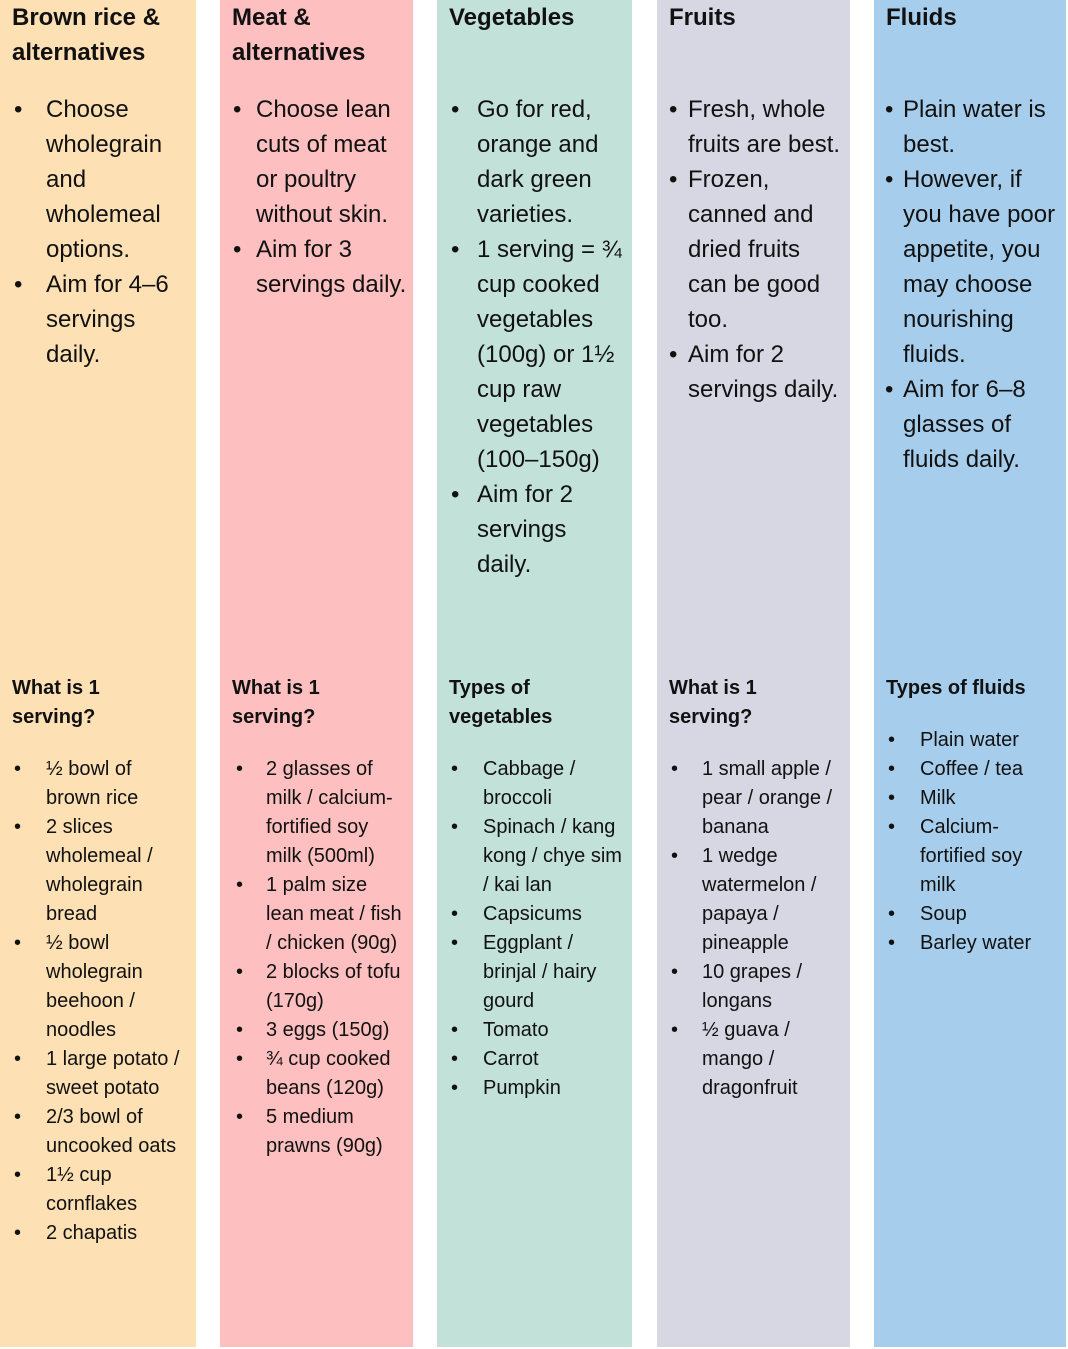 This screenshot has height=1349, width=1068. Describe the element at coordinates (512, 17) in the screenshot. I see `column-title: Vegetables` at that location.